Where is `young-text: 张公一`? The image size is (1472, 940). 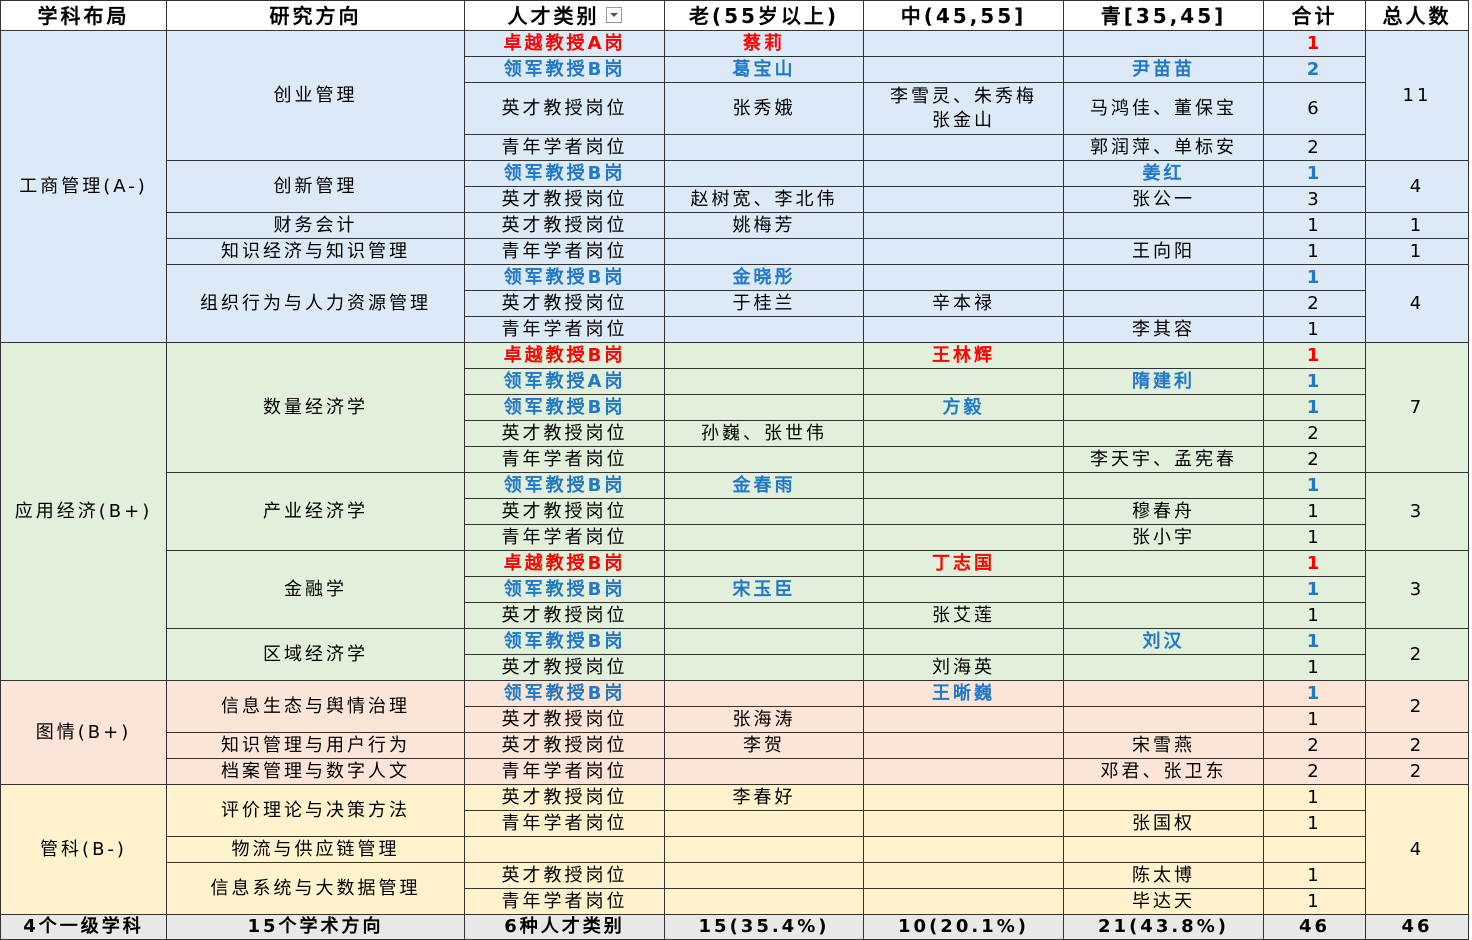
young-text: 张公一 is located at coordinates (1163, 199).